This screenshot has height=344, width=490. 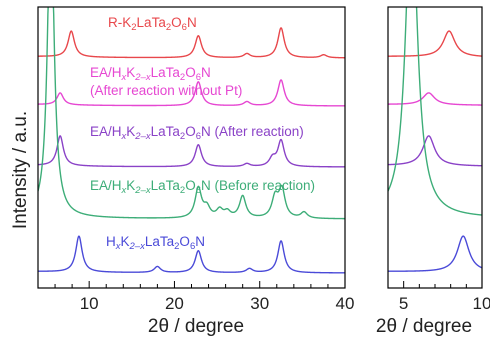 What do you see at coordinates (481, 303) in the screenshot?
I see `x-tick-label-inset: 10` at bounding box center [481, 303].